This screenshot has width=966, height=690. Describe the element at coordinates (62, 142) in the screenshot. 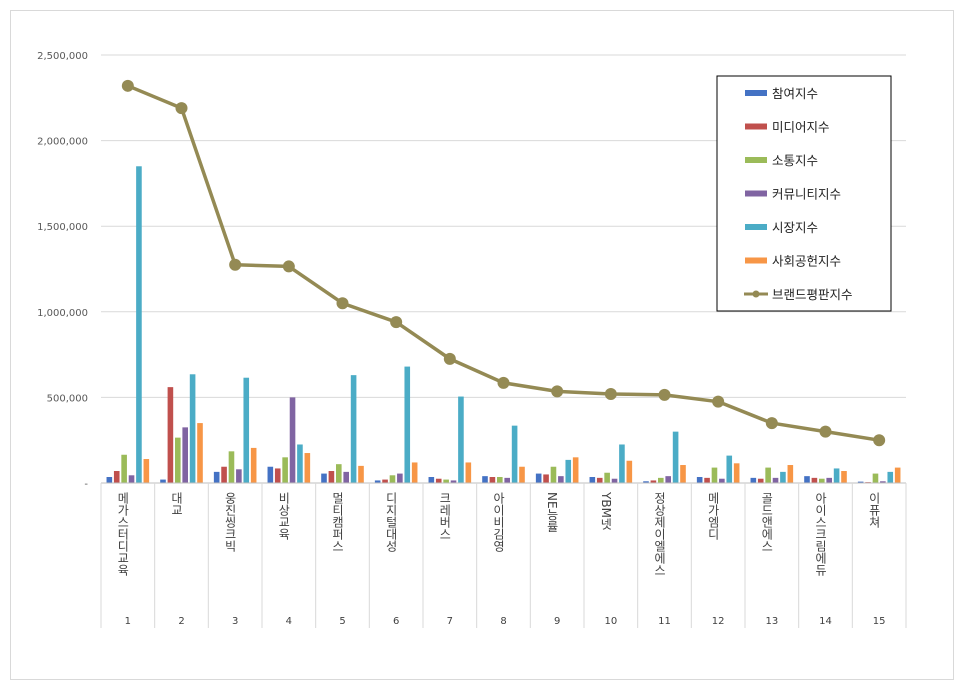

I see `y-tick-label: 2,000,000` at that location.